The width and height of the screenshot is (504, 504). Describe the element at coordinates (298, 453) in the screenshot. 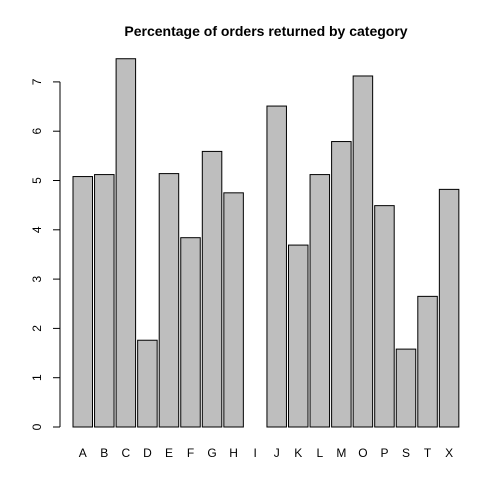

I see `x-tick-label-K: K` at that location.